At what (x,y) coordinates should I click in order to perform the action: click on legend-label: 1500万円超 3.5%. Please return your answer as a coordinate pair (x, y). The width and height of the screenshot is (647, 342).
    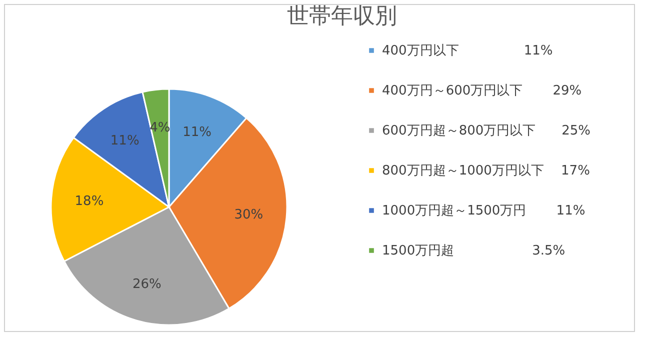
    Looking at the image, I should click on (474, 251).